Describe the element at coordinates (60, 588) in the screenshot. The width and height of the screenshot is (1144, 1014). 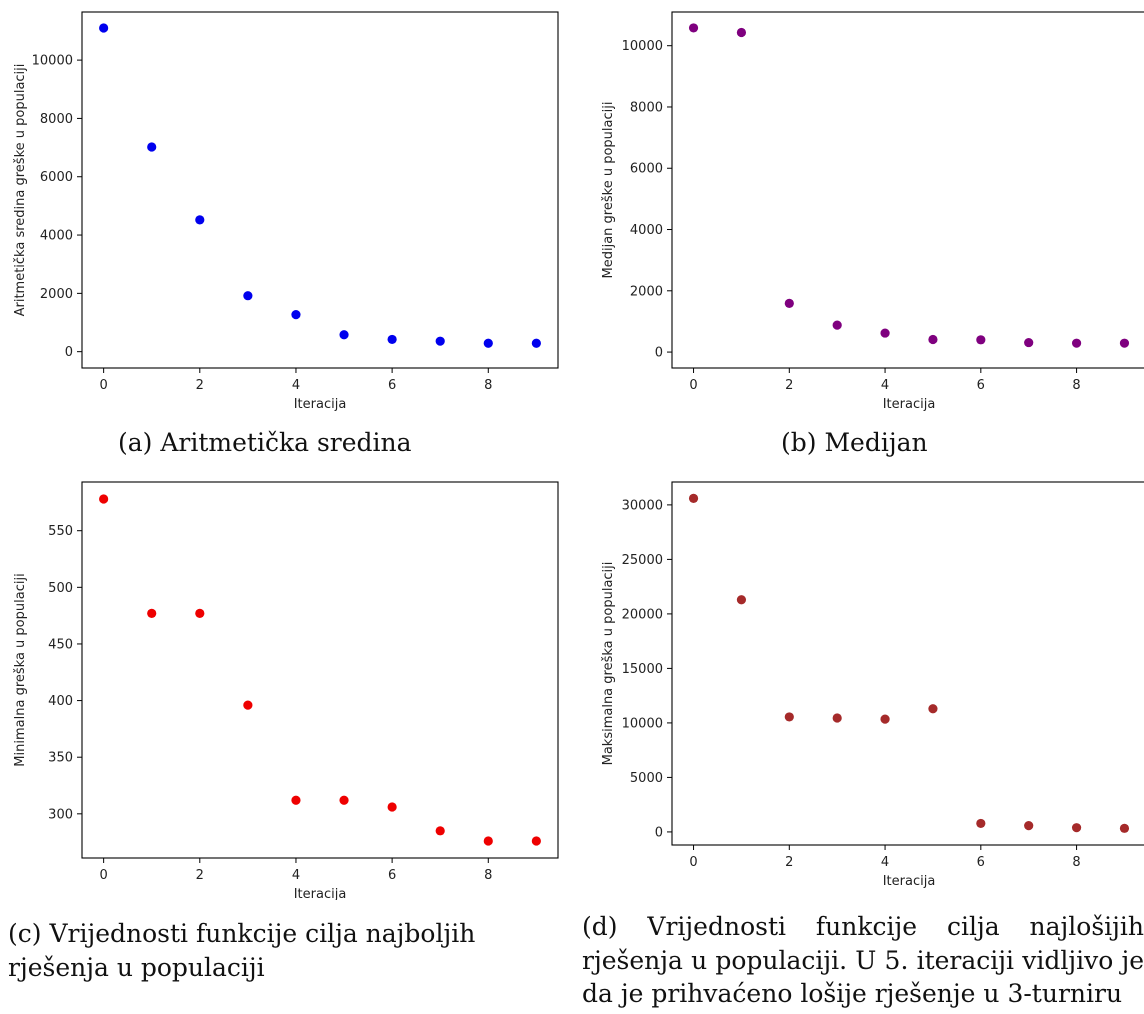
I see `y-tick-label: 500` at that location.